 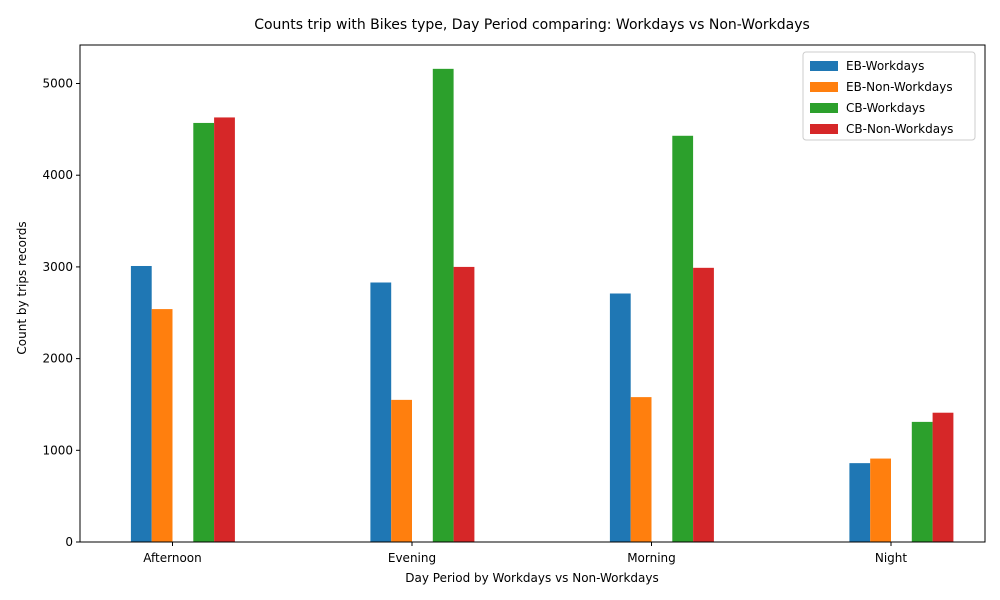 I want to click on bar-cb-workdays-evening, so click(x=443, y=305).